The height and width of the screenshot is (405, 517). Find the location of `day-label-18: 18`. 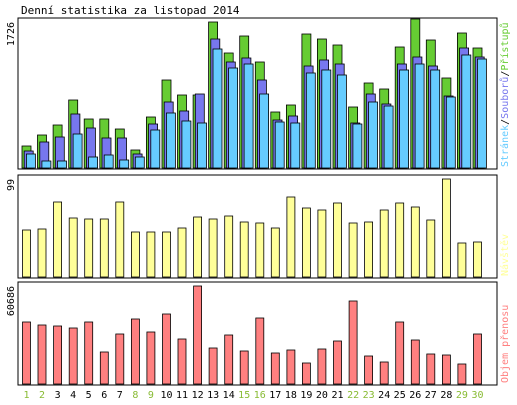

day-label-18: 18 is located at coordinates (291, 395).